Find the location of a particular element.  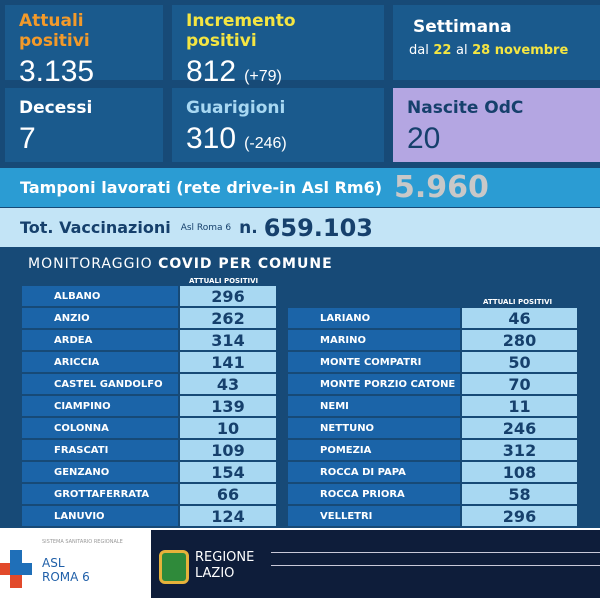

attuali-positivi-value: 139 is located at coordinates (228, 406).